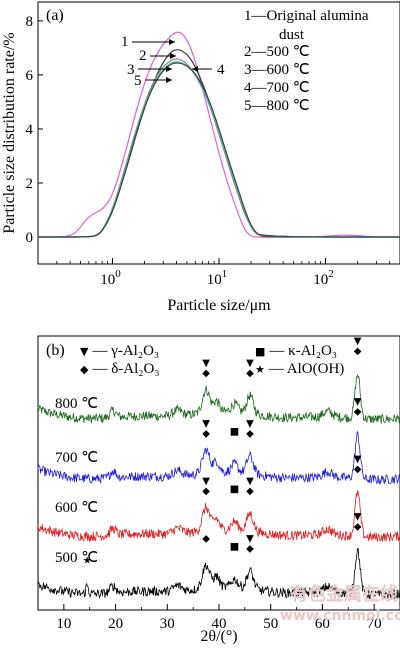  Describe the element at coordinates (76, 404) in the screenshot. I see `xrd-series-label: 800 ℃` at that location.